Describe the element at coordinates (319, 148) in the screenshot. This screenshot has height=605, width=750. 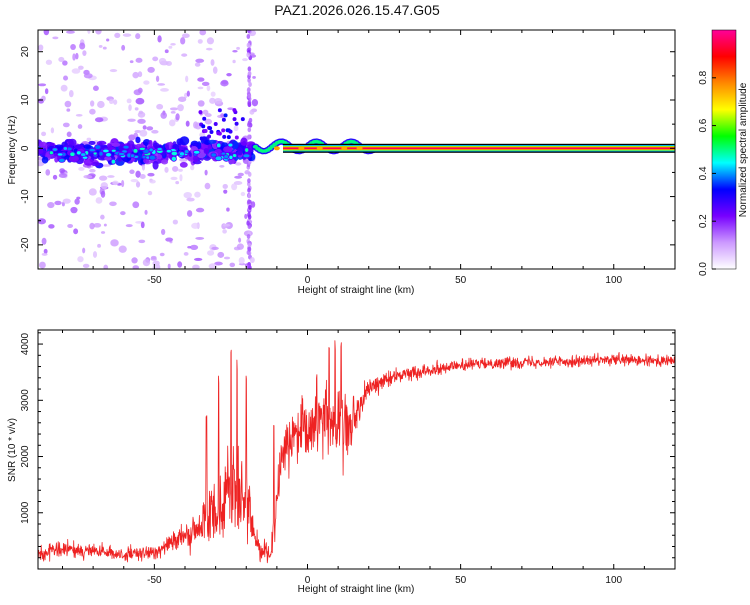
I see `spectrogram-hot-spot` at that location.